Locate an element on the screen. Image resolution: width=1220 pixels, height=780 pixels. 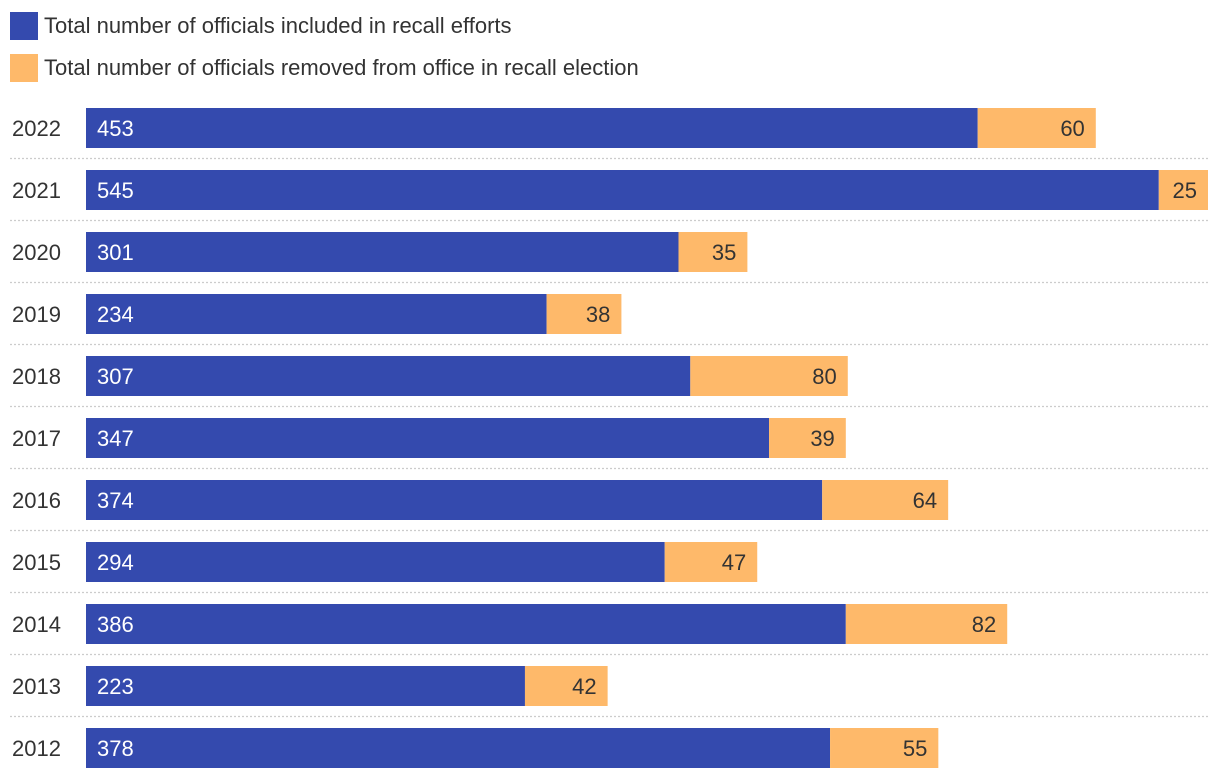
value-label-removed: 42 is located at coordinates (584, 686).